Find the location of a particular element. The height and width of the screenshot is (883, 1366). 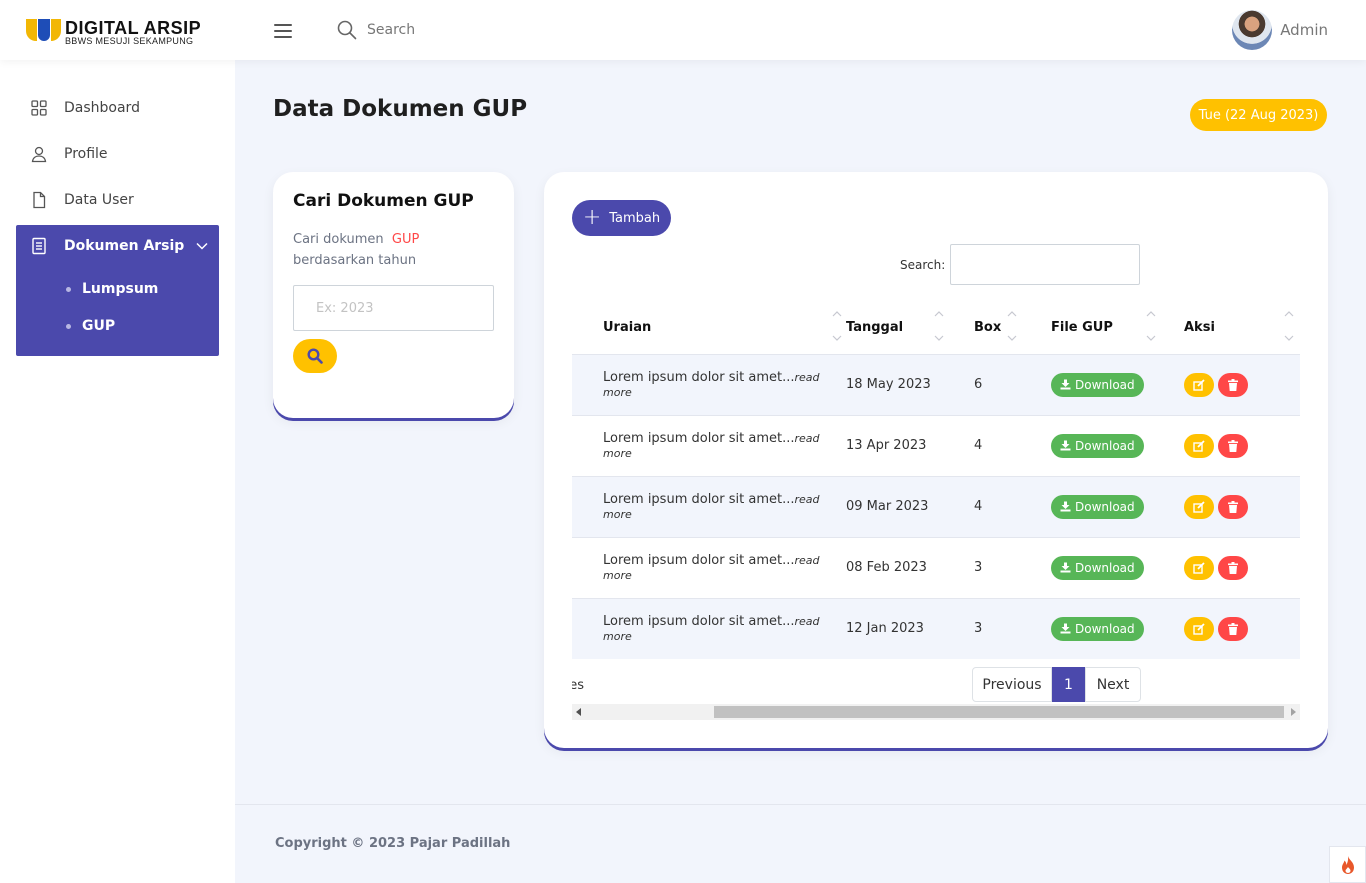

sidebar-item-profile: Profile is located at coordinates (69, 154).